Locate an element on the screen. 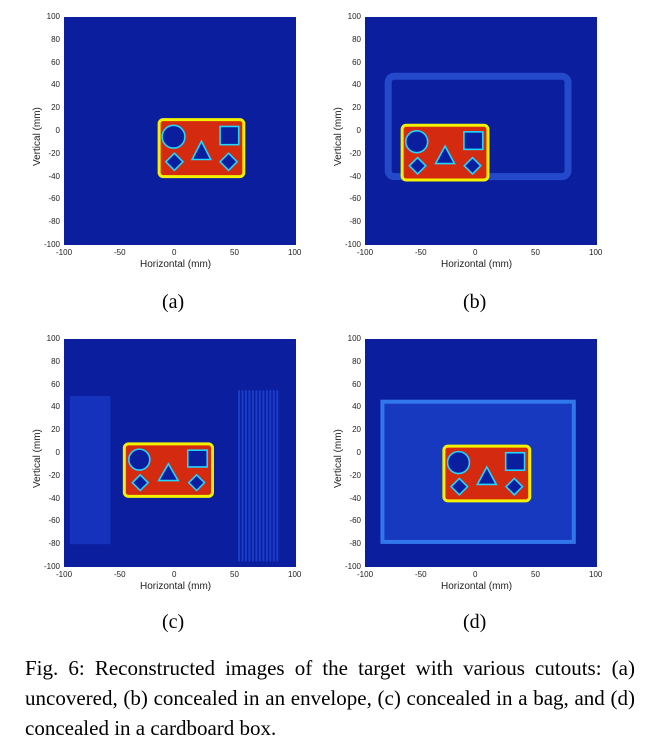 This screenshot has width=663, height=746. heatmap-panel-b is located at coordinates (481, 131).